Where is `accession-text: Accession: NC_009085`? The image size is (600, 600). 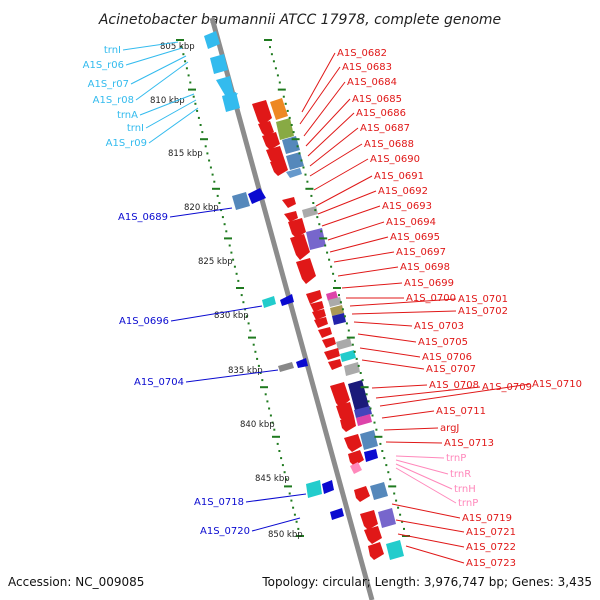 accession-text: Accession: NC_009085 is located at coordinates (76, 582).